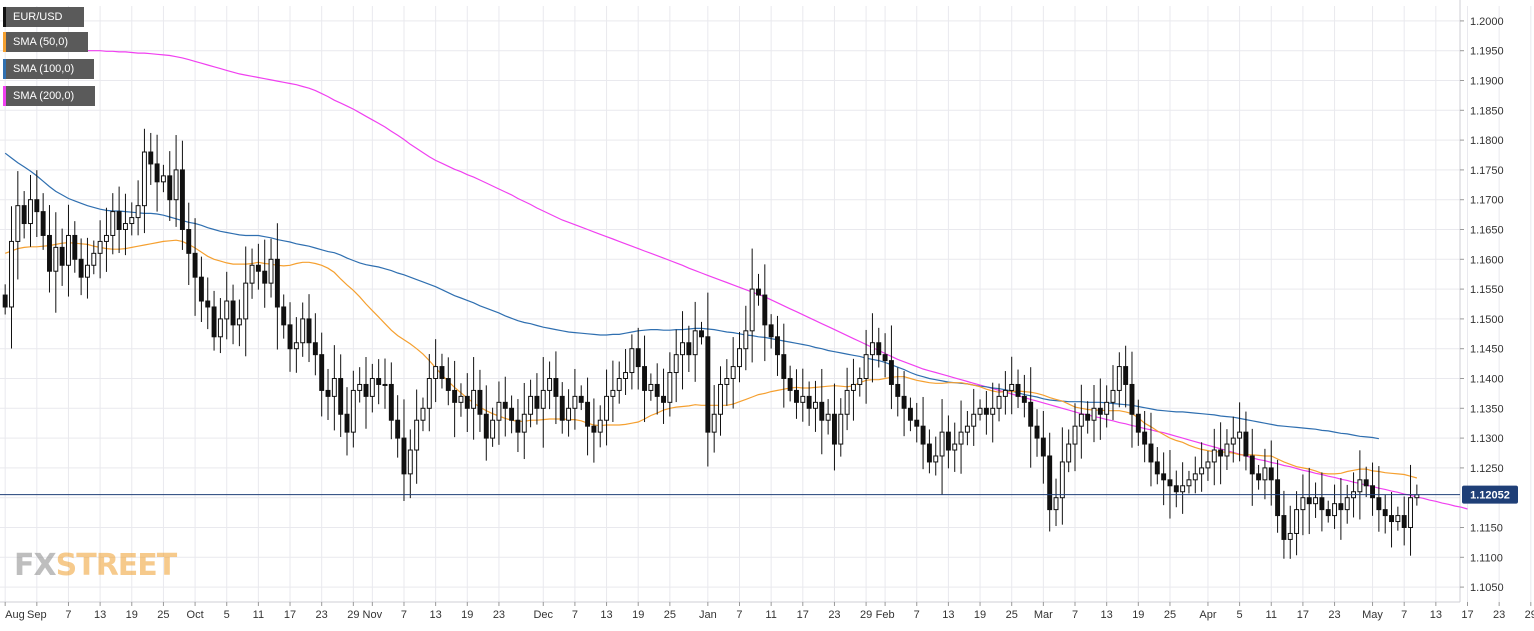 Image resolution: width=1534 pixels, height=631 pixels. I want to click on legend-eurusd: EUR/USD, so click(43, 17).